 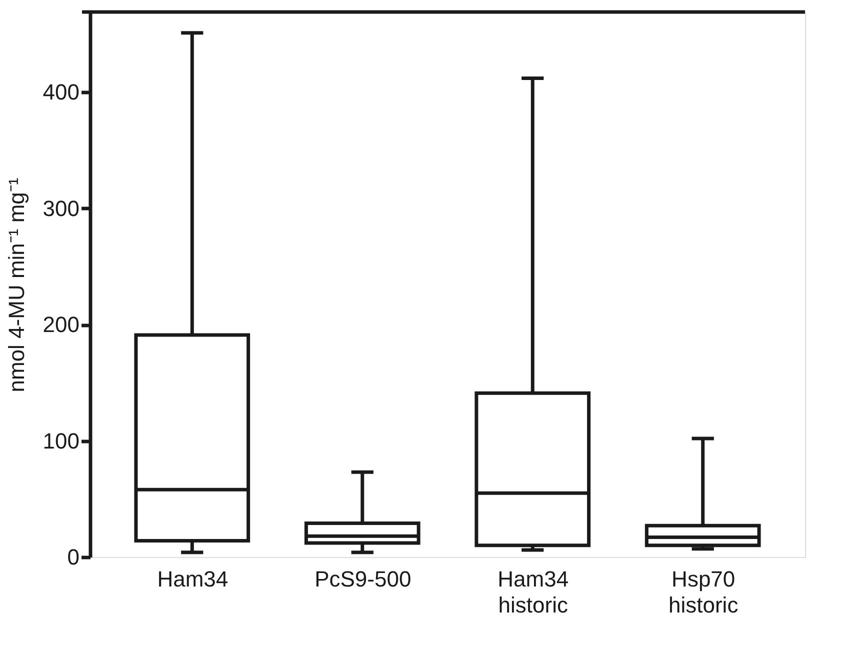 What do you see at coordinates (61, 208) in the screenshot?
I see `y-tick-label: 300` at bounding box center [61, 208].